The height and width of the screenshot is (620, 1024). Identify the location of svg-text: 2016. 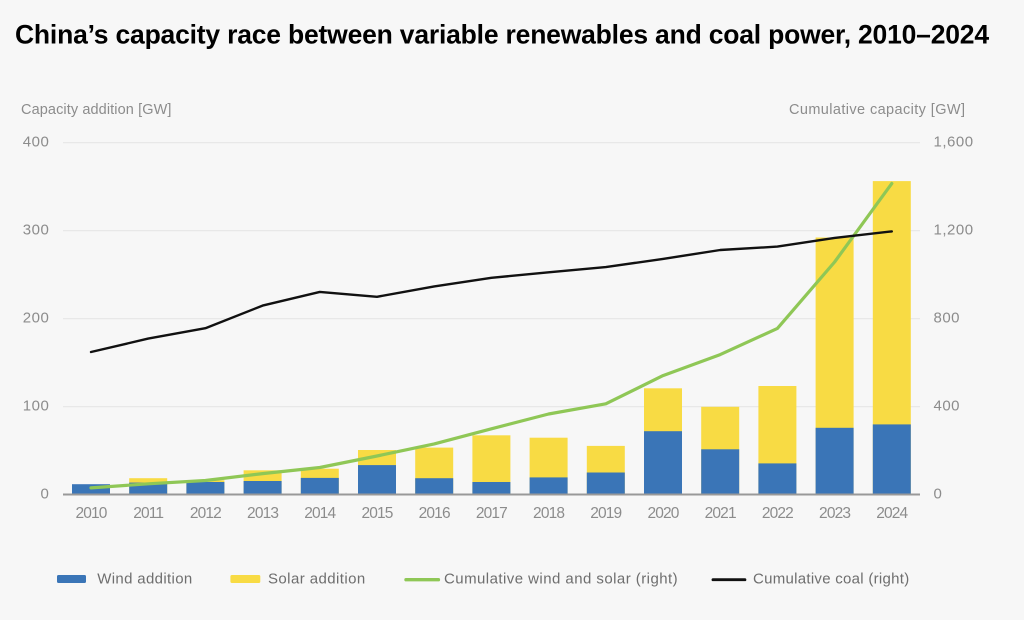
(434, 513).